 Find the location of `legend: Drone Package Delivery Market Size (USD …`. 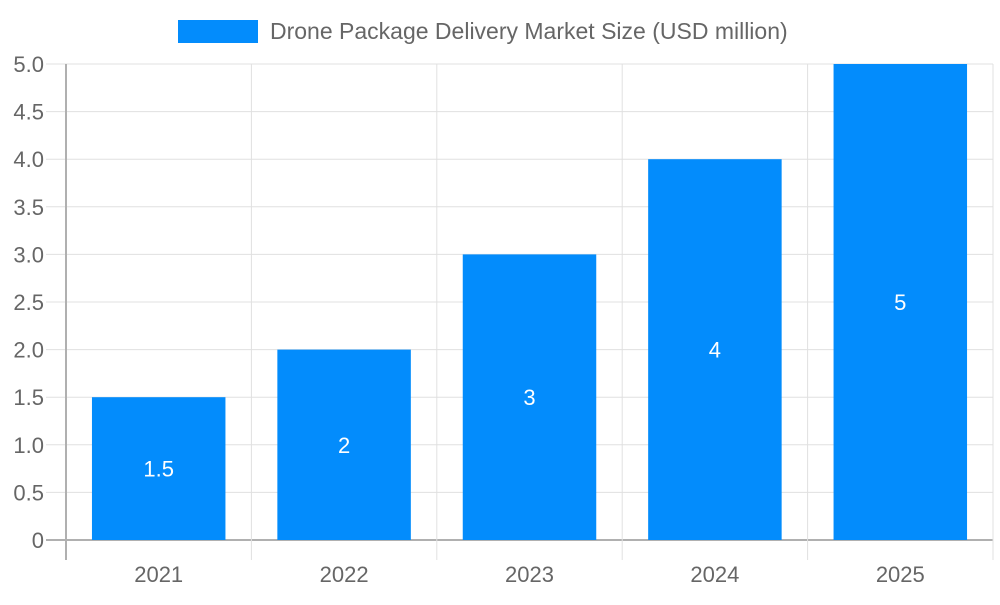

legend: Drone Package Delivery Market Size (USD … is located at coordinates (483, 31).